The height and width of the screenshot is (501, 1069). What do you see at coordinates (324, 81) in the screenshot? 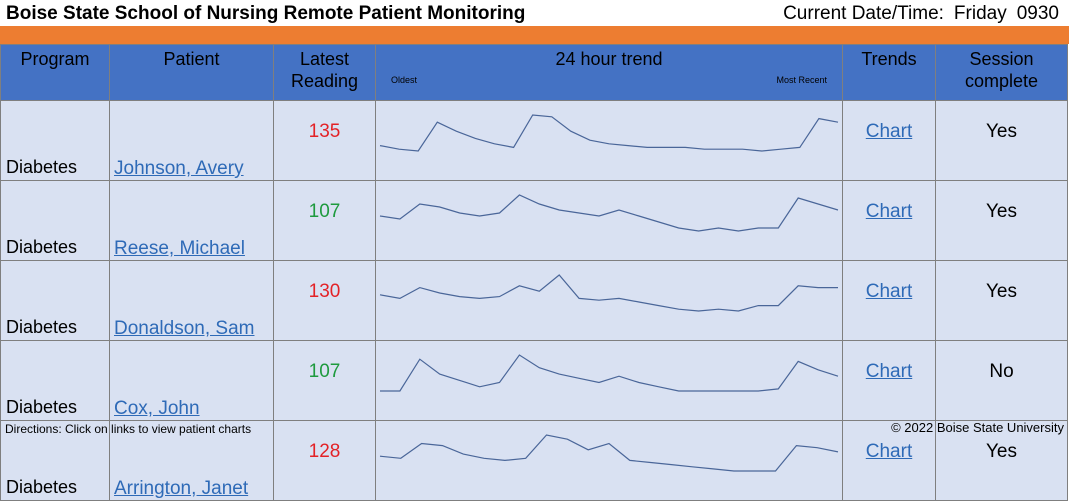
I see `header-latest-line2: Reading` at bounding box center [324, 81].